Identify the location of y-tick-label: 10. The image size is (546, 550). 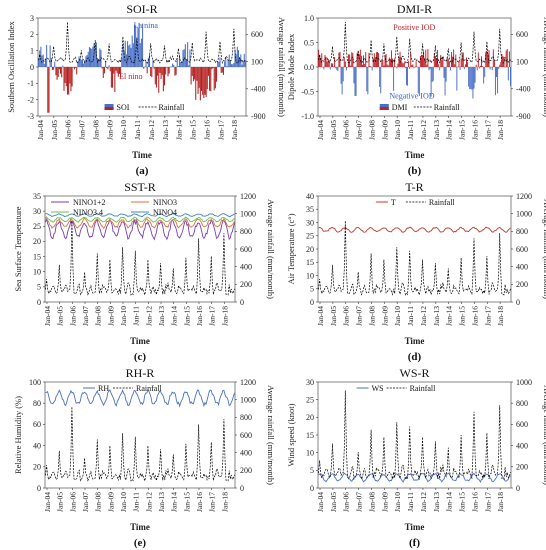
(310, 275).